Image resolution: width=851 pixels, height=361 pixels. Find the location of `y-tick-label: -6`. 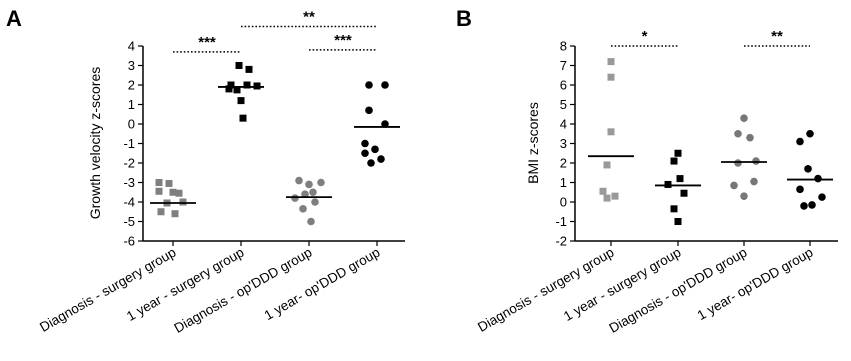

y-tick-label: -6 is located at coordinates (129, 241).